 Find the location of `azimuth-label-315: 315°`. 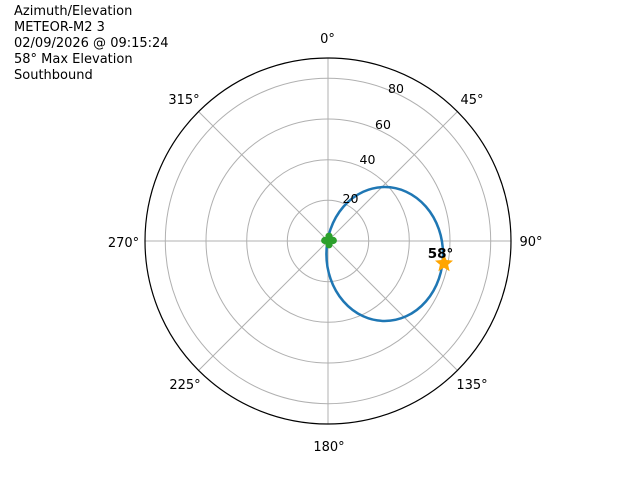

azimuth-label-315: 315° is located at coordinates (183, 100).